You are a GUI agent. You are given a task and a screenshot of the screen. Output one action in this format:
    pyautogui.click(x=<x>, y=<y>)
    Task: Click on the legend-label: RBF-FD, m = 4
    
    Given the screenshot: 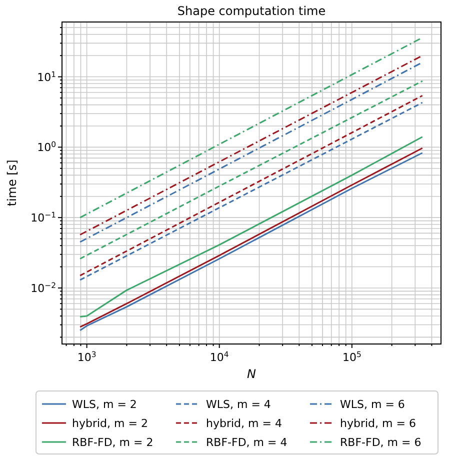 What is the action you would take?
    pyautogui.click(x=247, y=442)
    